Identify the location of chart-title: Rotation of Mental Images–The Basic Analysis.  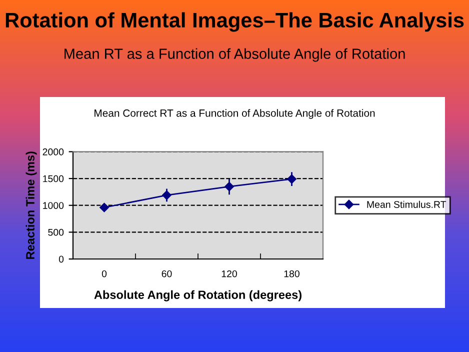
(235, 22).